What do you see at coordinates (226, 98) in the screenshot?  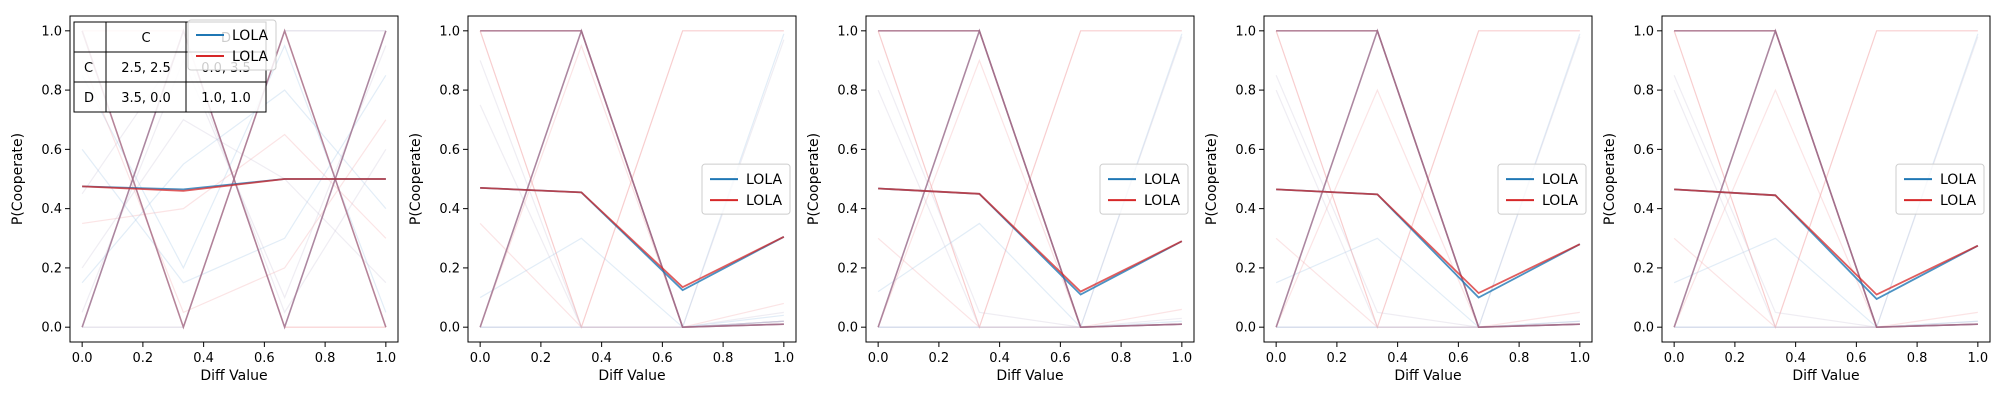 I see `payoff-table-cell: 1.0, 1.0` at bounding box center [226, 98].